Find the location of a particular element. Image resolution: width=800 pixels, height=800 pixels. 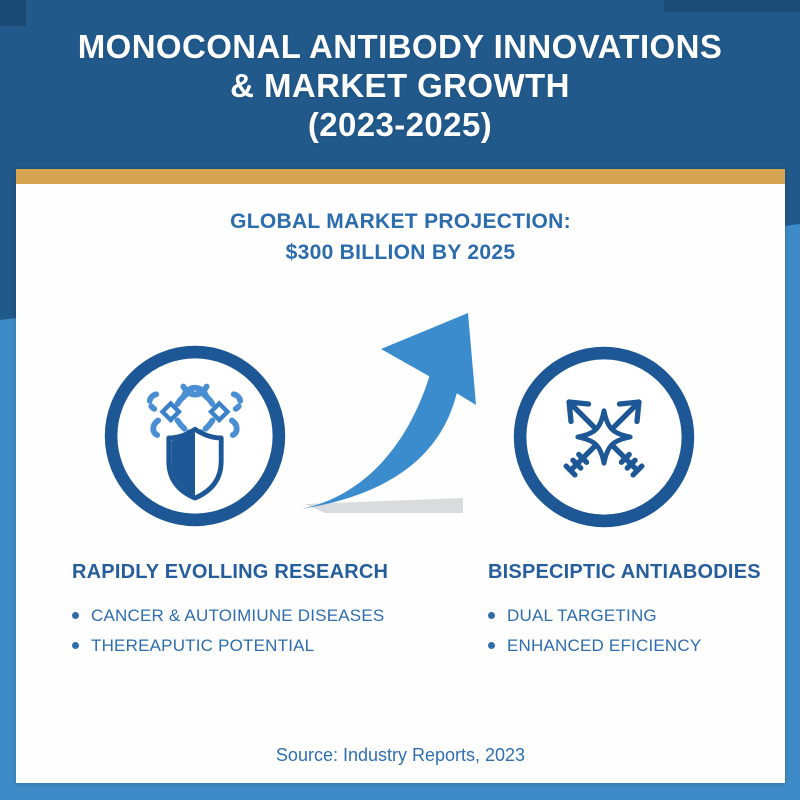

left-section-heading: RAPIDLY EVOLLING RESEARCH is located at coordinates (230, 572).